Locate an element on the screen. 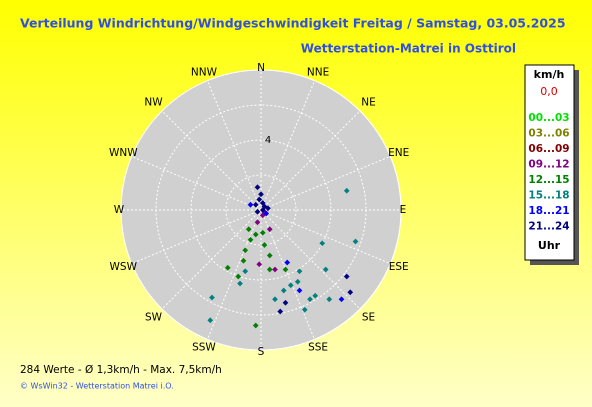 The height and width of the screenshot is (407, 592). direction-label: NNW is located at coordinates (204, 72).